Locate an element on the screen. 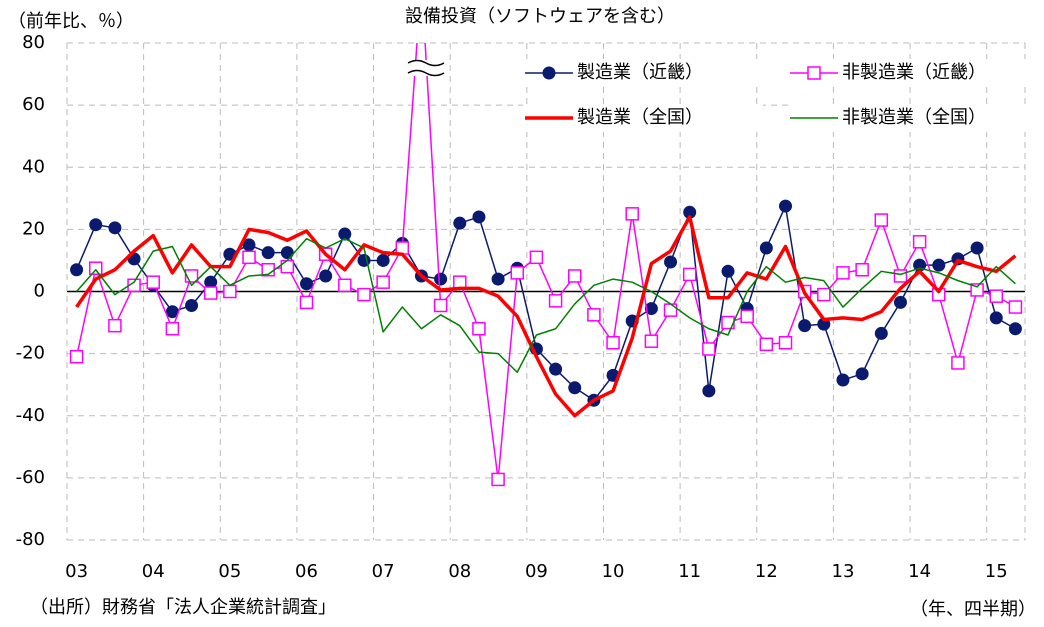  y-tick-label: -40 is located at coordinates (30, 415).